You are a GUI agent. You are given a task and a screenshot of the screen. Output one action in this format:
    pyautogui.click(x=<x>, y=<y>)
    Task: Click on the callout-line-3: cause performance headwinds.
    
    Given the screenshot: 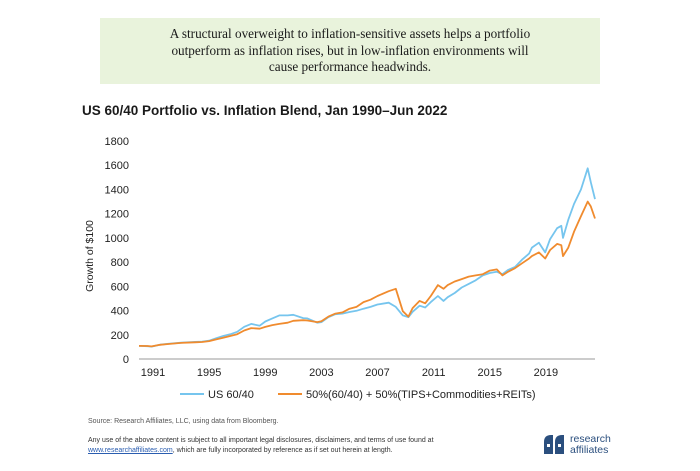 What is the action you would take?
    pyautogui.click(x=350, y=66)
    